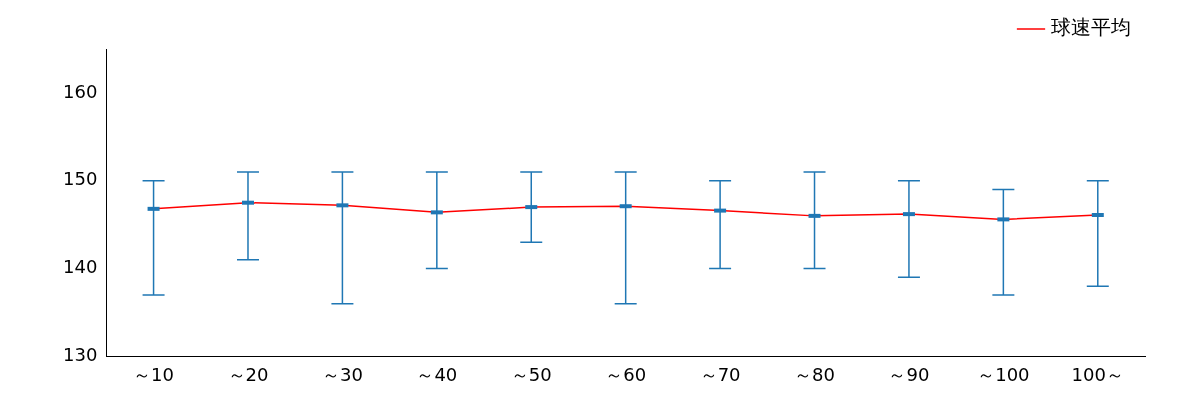 This screenshot has width=1200, height=400. Describe the element at coordinates (342, 374) in the screenshot. I see `x-tick-label: ～30` at that location.